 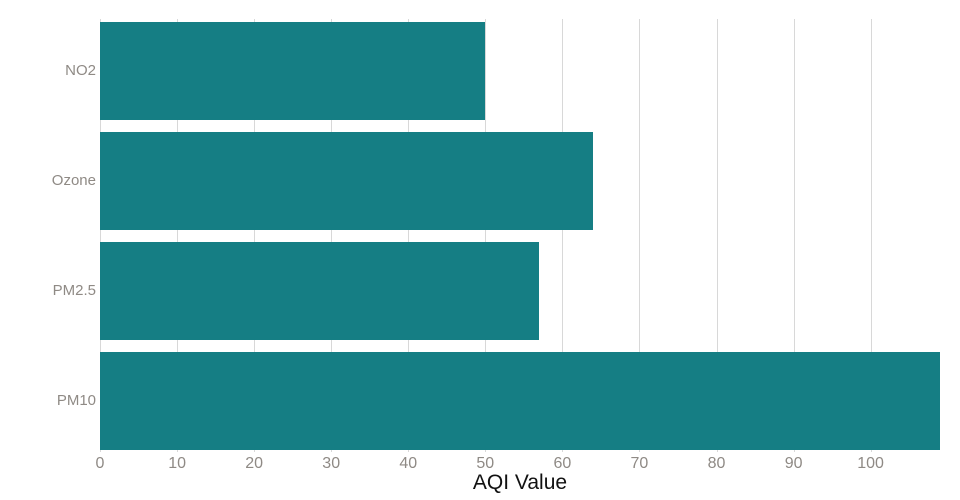 I want to click on x-tick-label-50: 50, so click(x=485, y=463).